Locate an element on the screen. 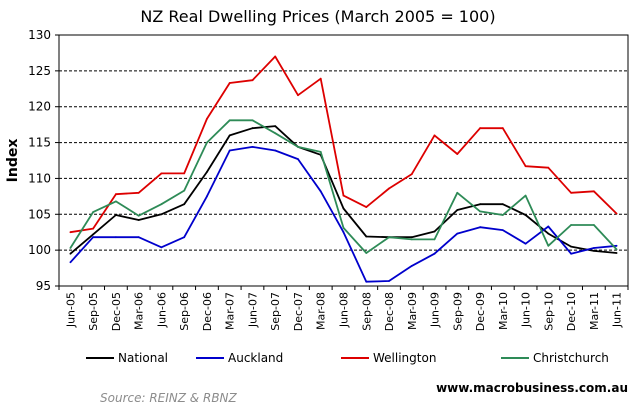 This screenshot has height=412, width=636. legend-item-wellington: Wellington is located at coordinates (388, 358).